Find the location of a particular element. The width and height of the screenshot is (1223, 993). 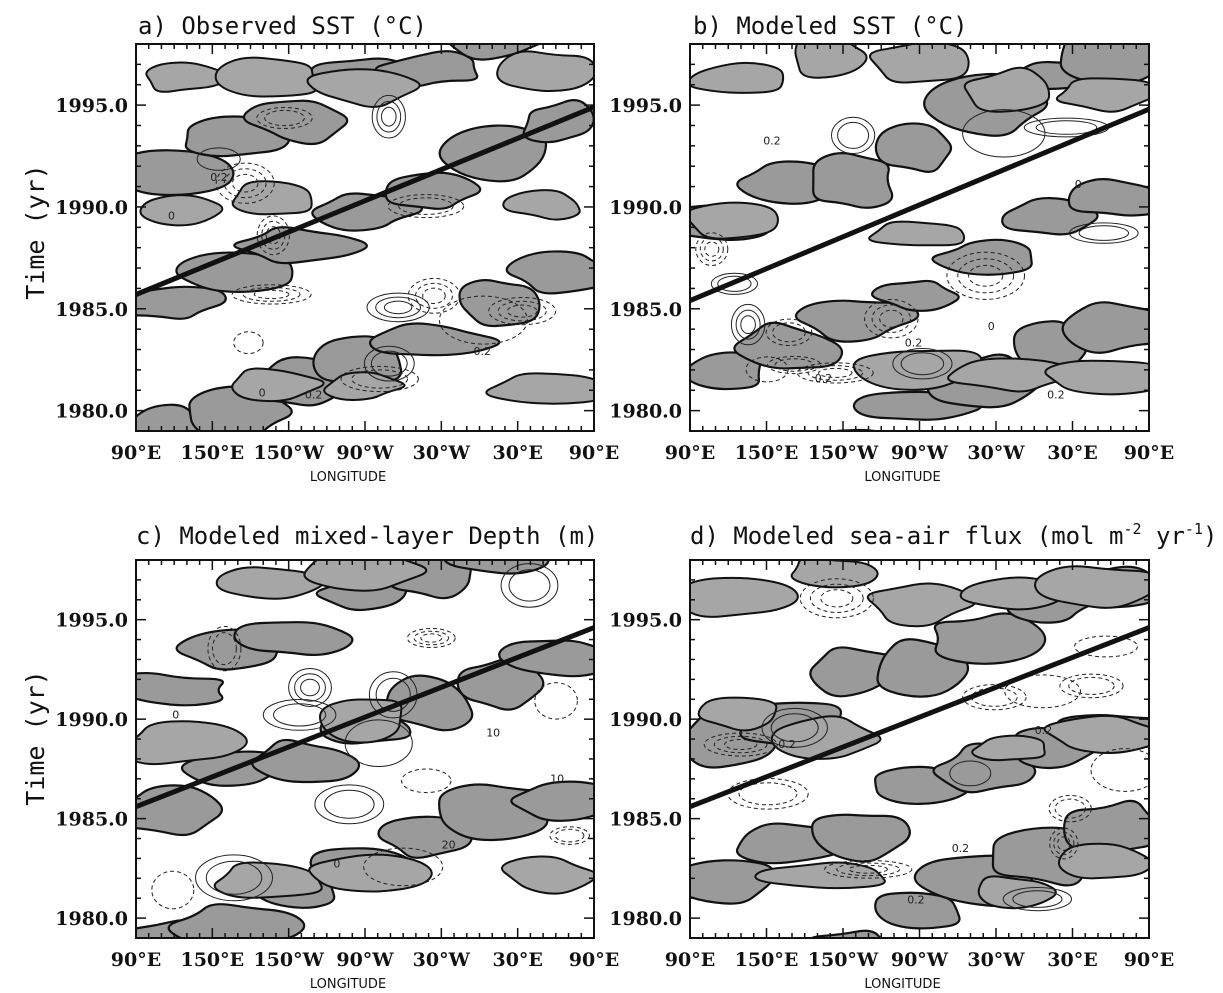

x-tick-label: 90°W is located at coordinates (365, 453).